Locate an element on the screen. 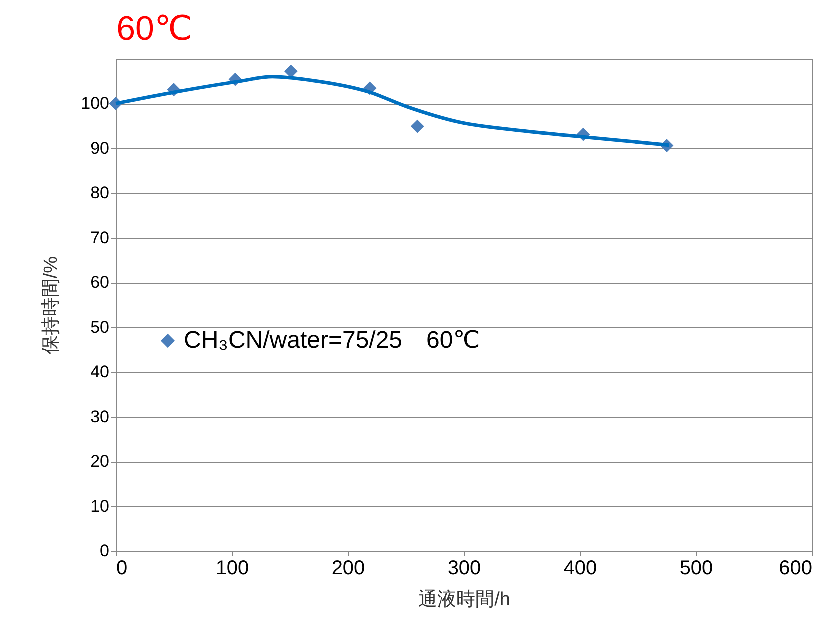 The image size is (839, 632). y-tick-label: 10 is located at coordinates (100, 506).